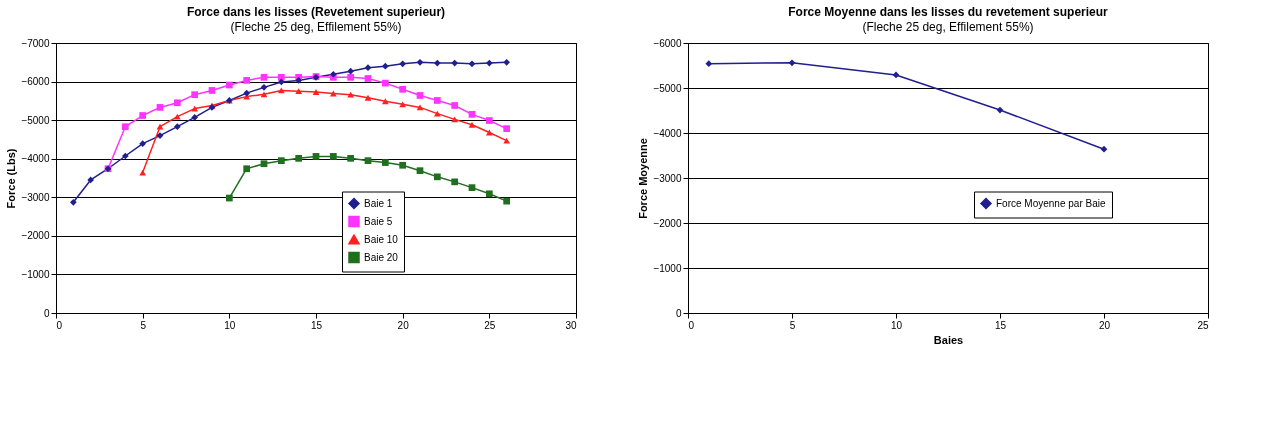  Describe the element at coordinates (948, 12) in the screenshot. I see `chart-title: Force Moyenne dans les lisses du revetement superieur` at that location.